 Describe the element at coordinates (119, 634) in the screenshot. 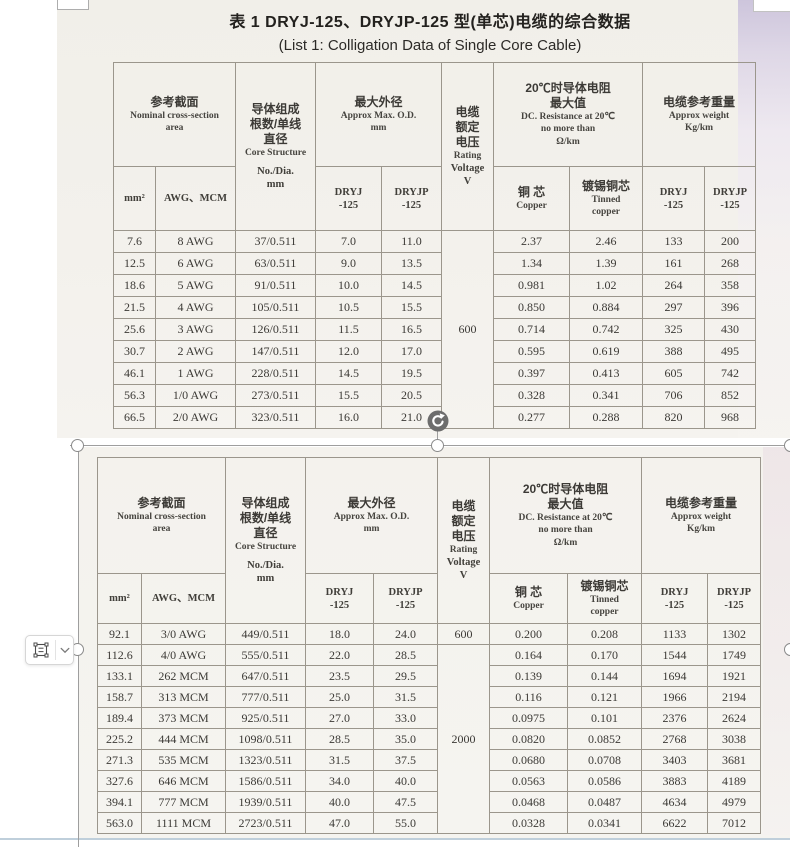

I see `table-cell: 92.1` at that location.